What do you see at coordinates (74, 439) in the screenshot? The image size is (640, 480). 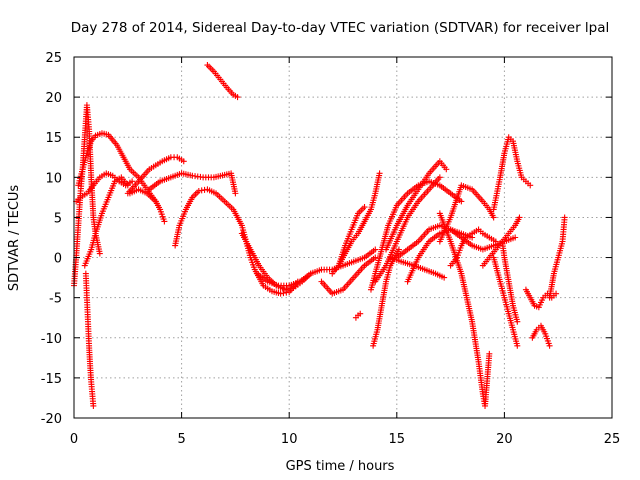 I see `x-tick-label: 0` at bounding box center [74, 439].